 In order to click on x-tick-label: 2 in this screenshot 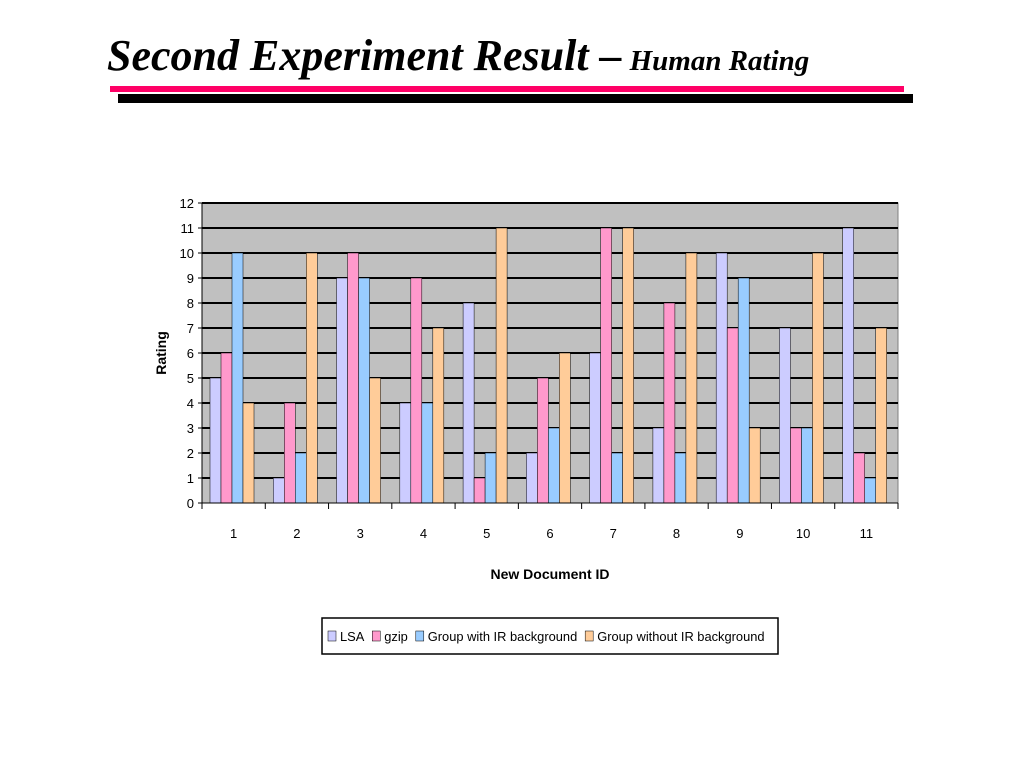, I will do `click(296, 533)`.